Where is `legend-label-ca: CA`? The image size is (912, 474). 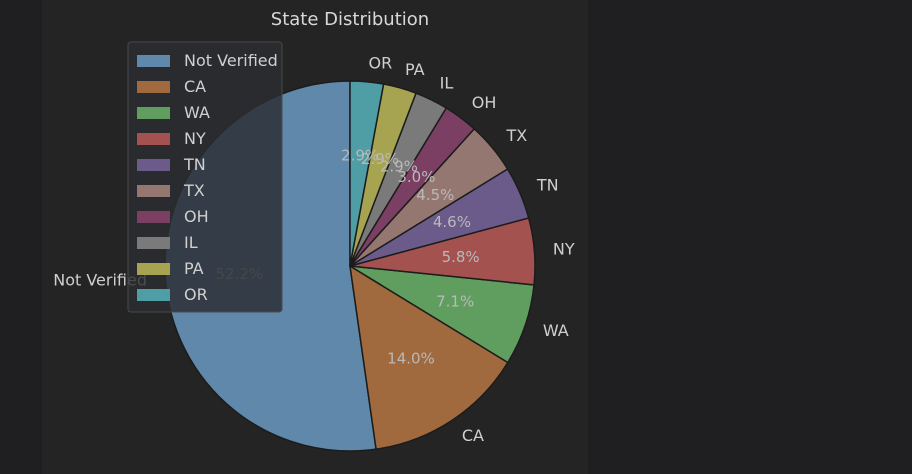 legend-label-ca: CA is located at coordinates (195, 86).